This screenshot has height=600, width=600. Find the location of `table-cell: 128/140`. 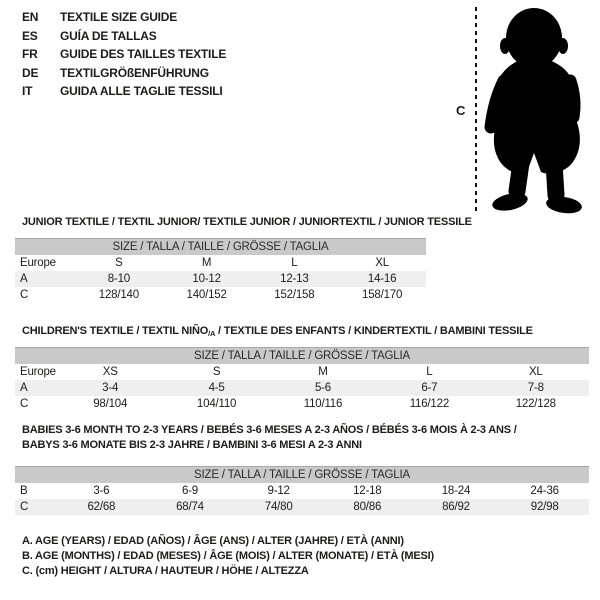

table-cell: 128/140 is located at coordinates (118, 295).